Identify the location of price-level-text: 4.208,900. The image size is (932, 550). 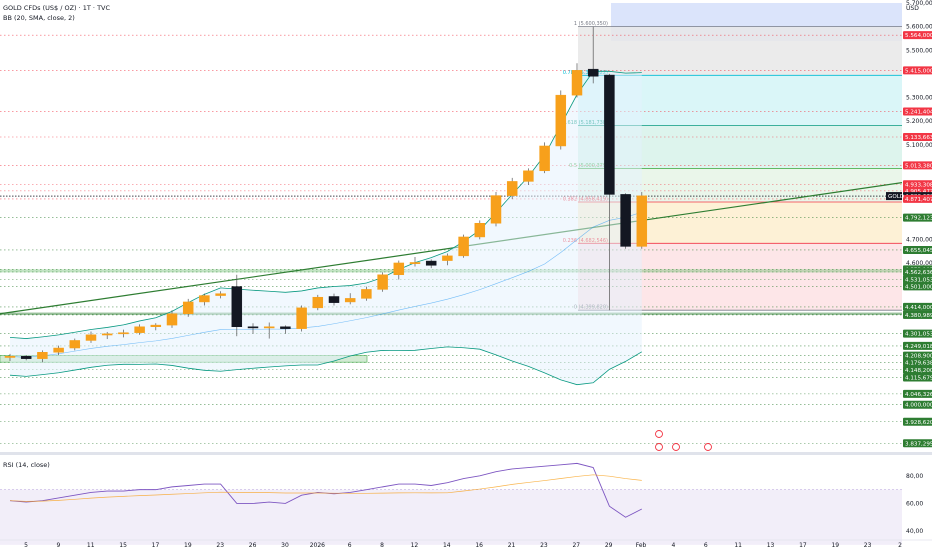
(918, 357).